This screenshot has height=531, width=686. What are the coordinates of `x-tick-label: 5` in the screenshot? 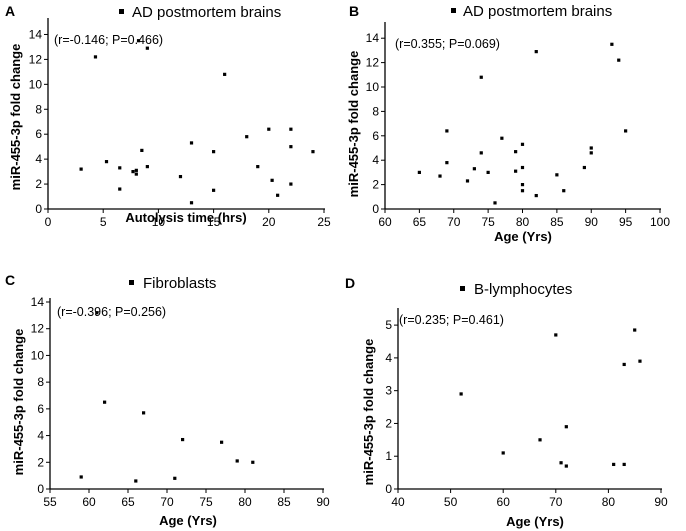 It's located at (103, 222).